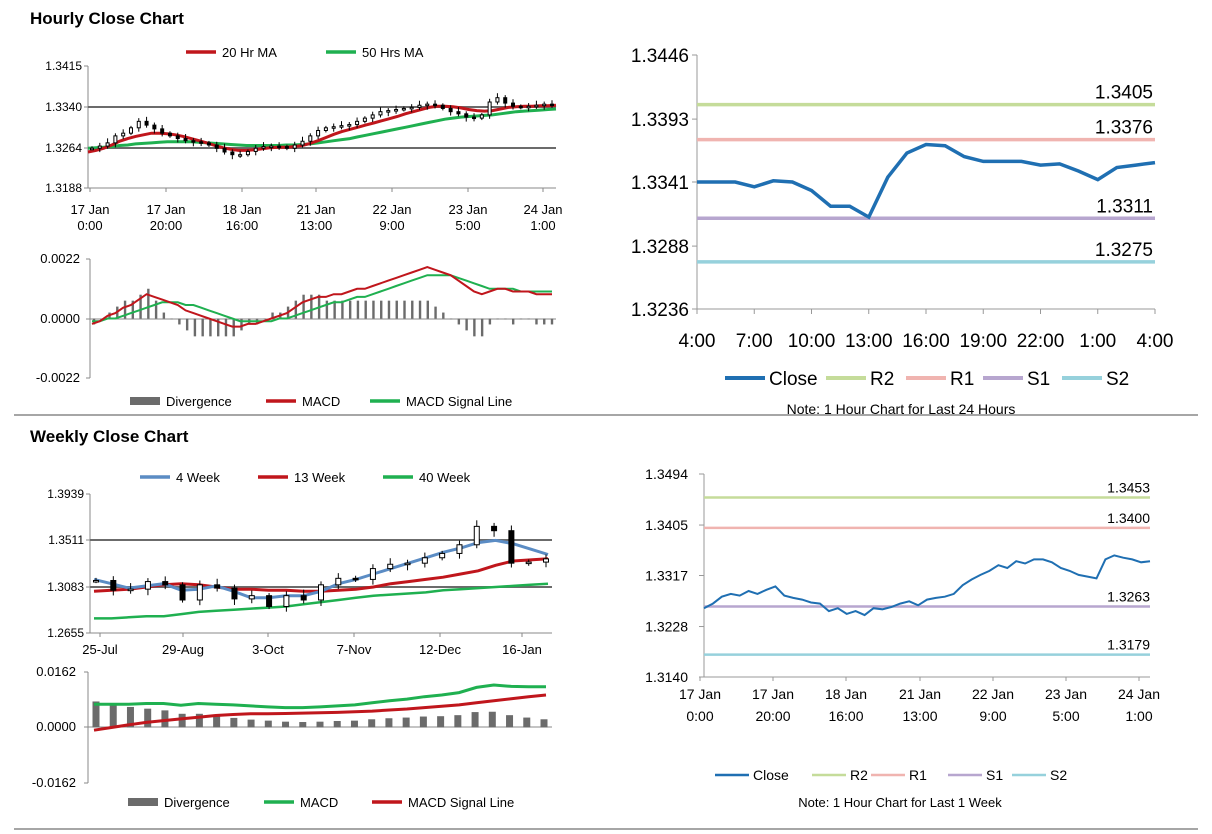 Image resolution: width=1212 pixels, height=834 pixels. What do you see at coordinates (315, 209) in the screenshot?
I see `x-tick-label: 21 Jan` at bounding box center [315, 209].